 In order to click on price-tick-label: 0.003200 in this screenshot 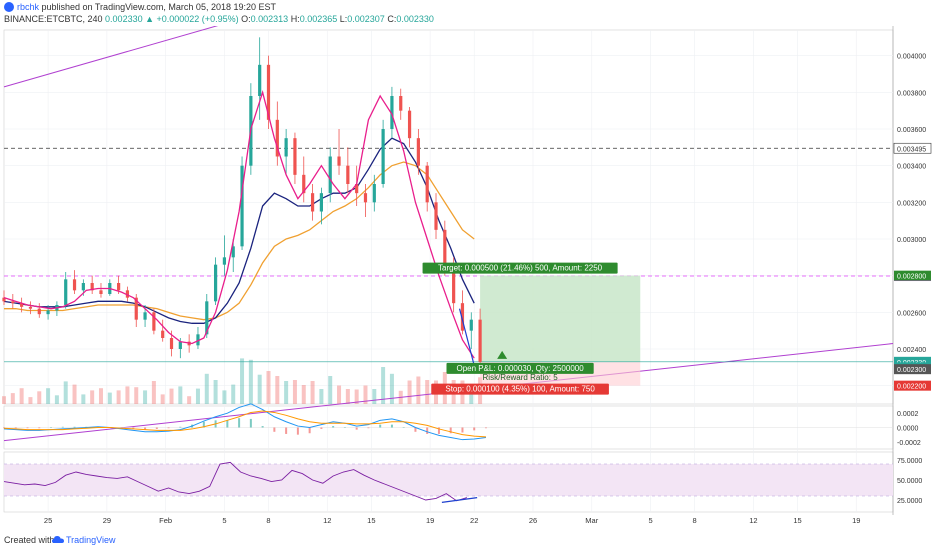, I will do `click(911, 203)`.